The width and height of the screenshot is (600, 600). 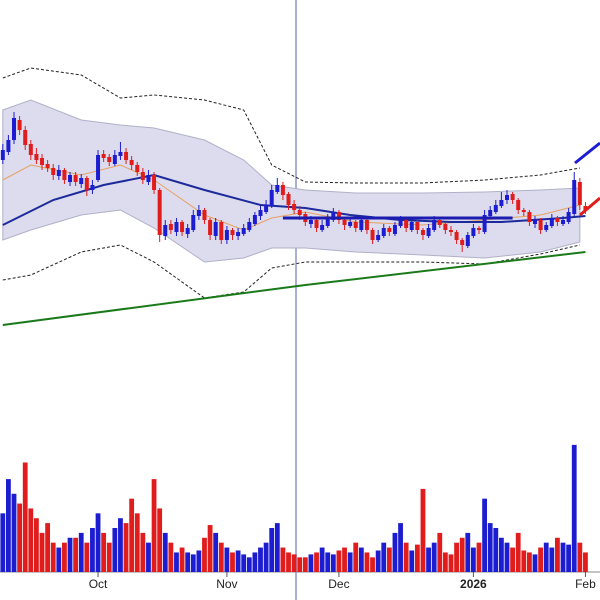 I want to click on x-tick-label: Feb, so click(x=585, y=584).